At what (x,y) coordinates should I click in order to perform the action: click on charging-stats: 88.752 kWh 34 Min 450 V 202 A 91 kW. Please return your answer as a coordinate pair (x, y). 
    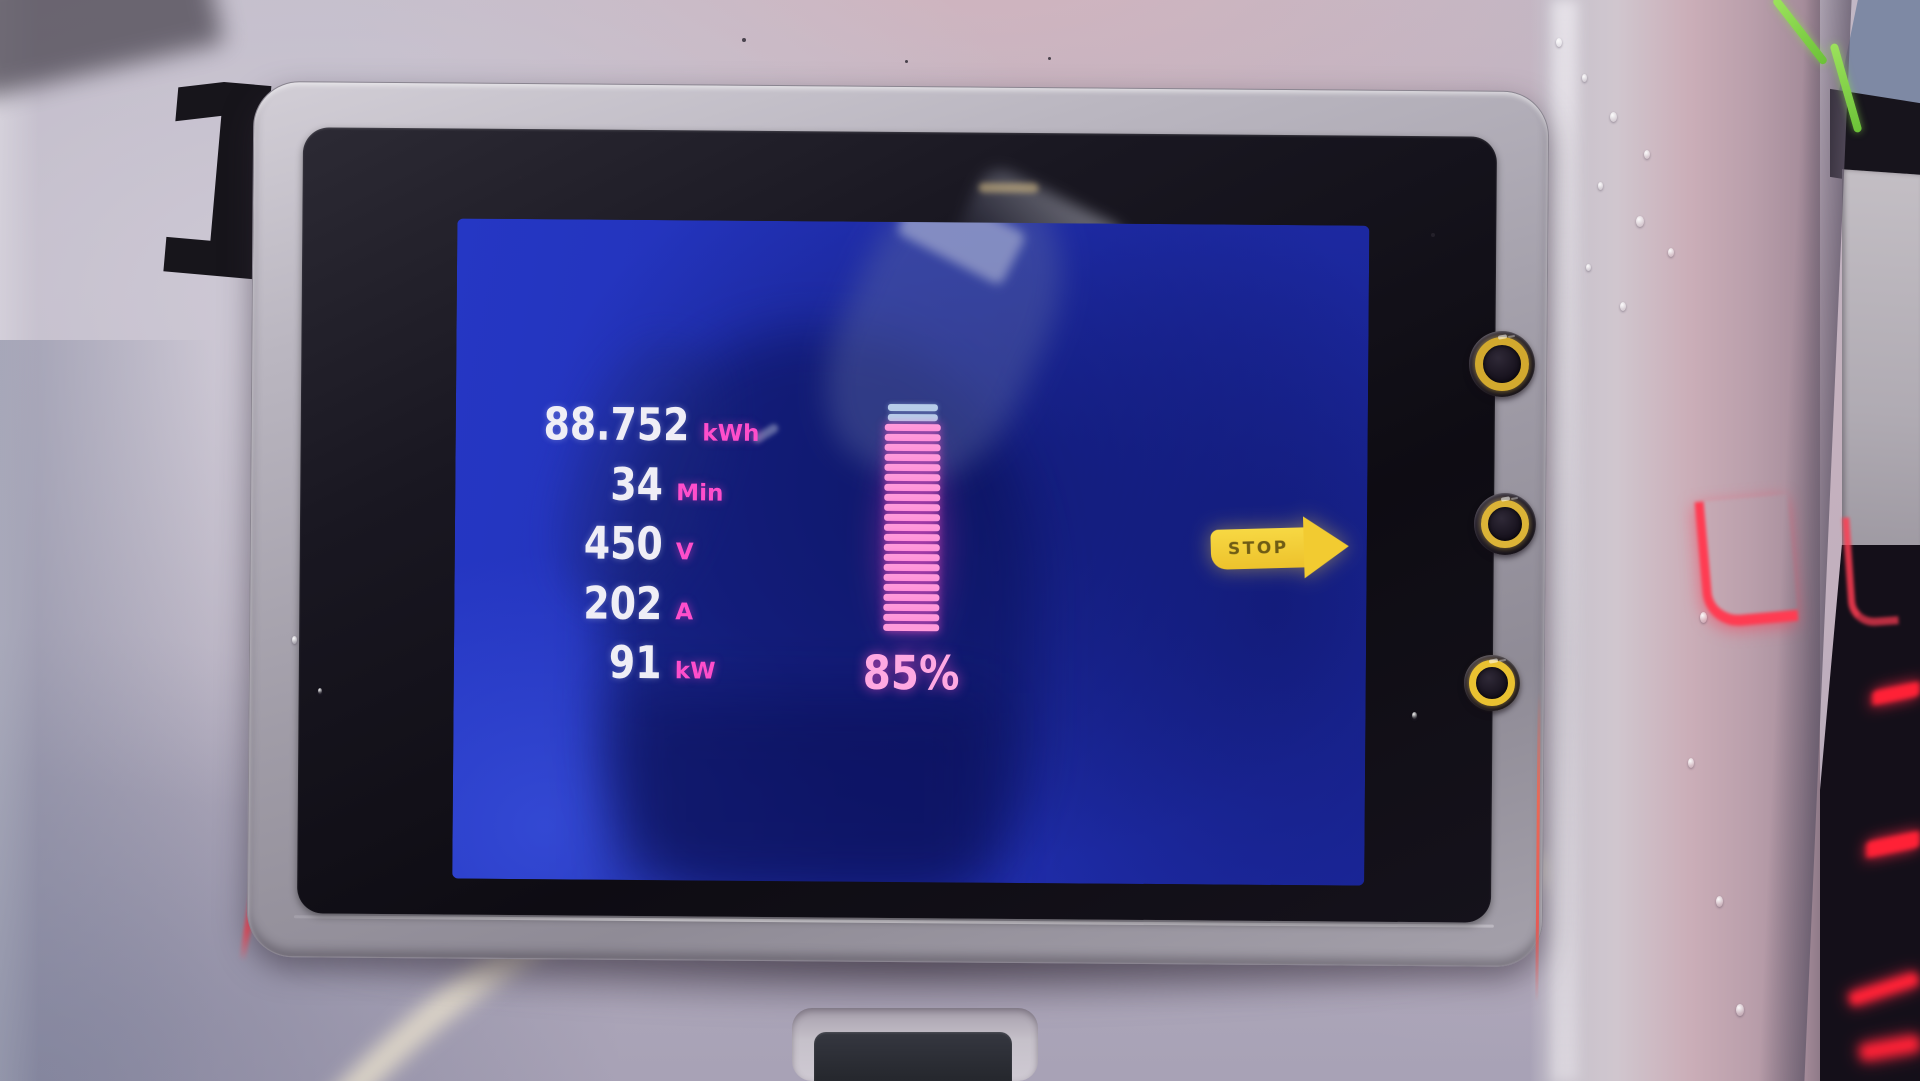
    Looking at the image, I should click on (636, 543).